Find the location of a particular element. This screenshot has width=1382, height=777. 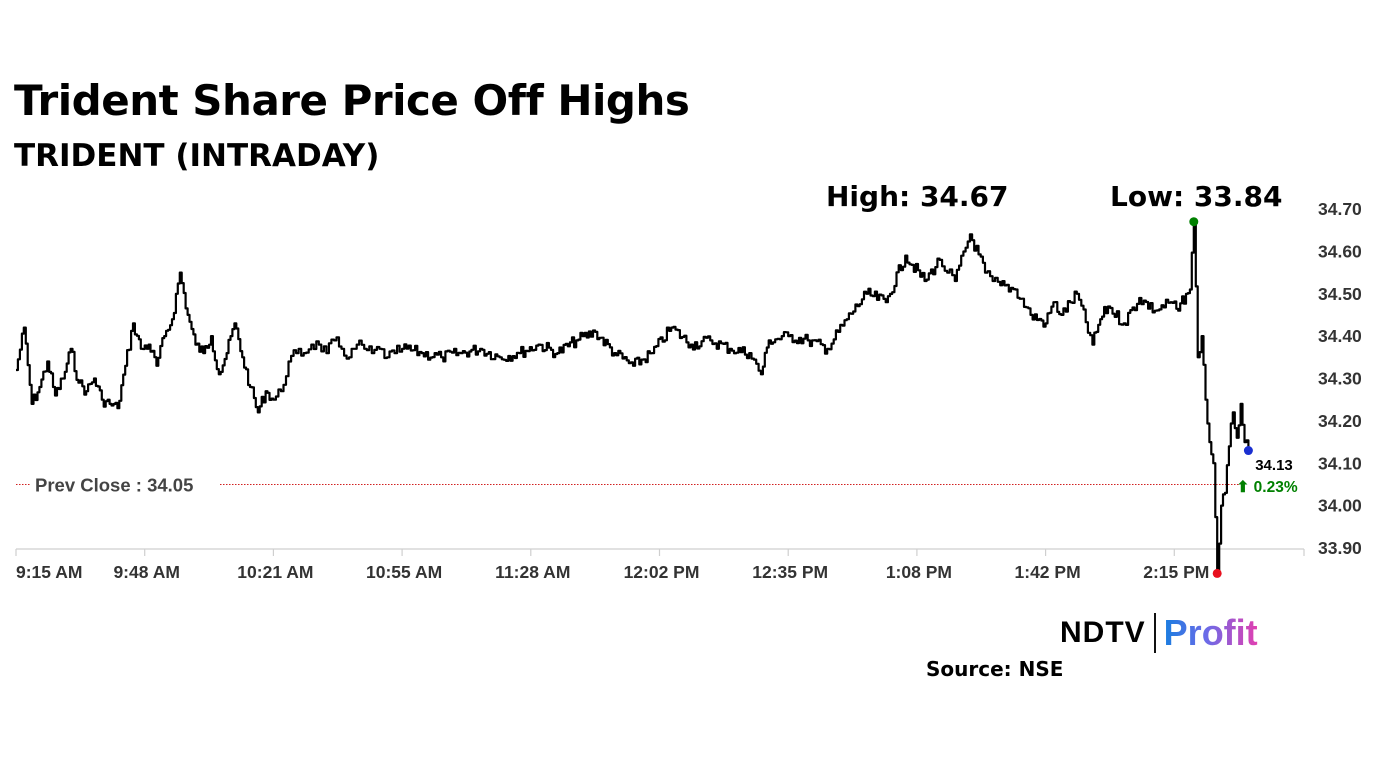

y-tick-label: 34.60 is located at coordinates (1340, 251).